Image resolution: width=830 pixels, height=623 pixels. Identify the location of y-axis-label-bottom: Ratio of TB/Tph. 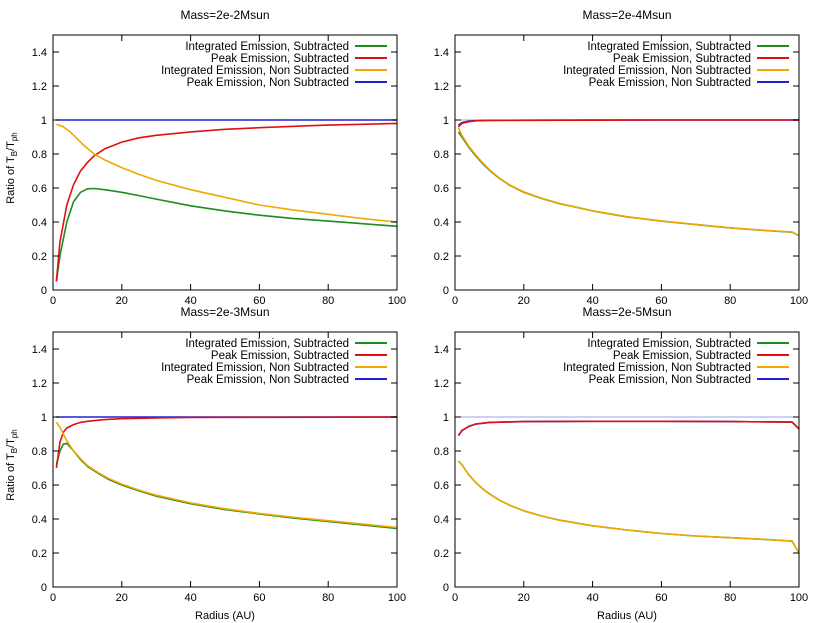
(12, 465).